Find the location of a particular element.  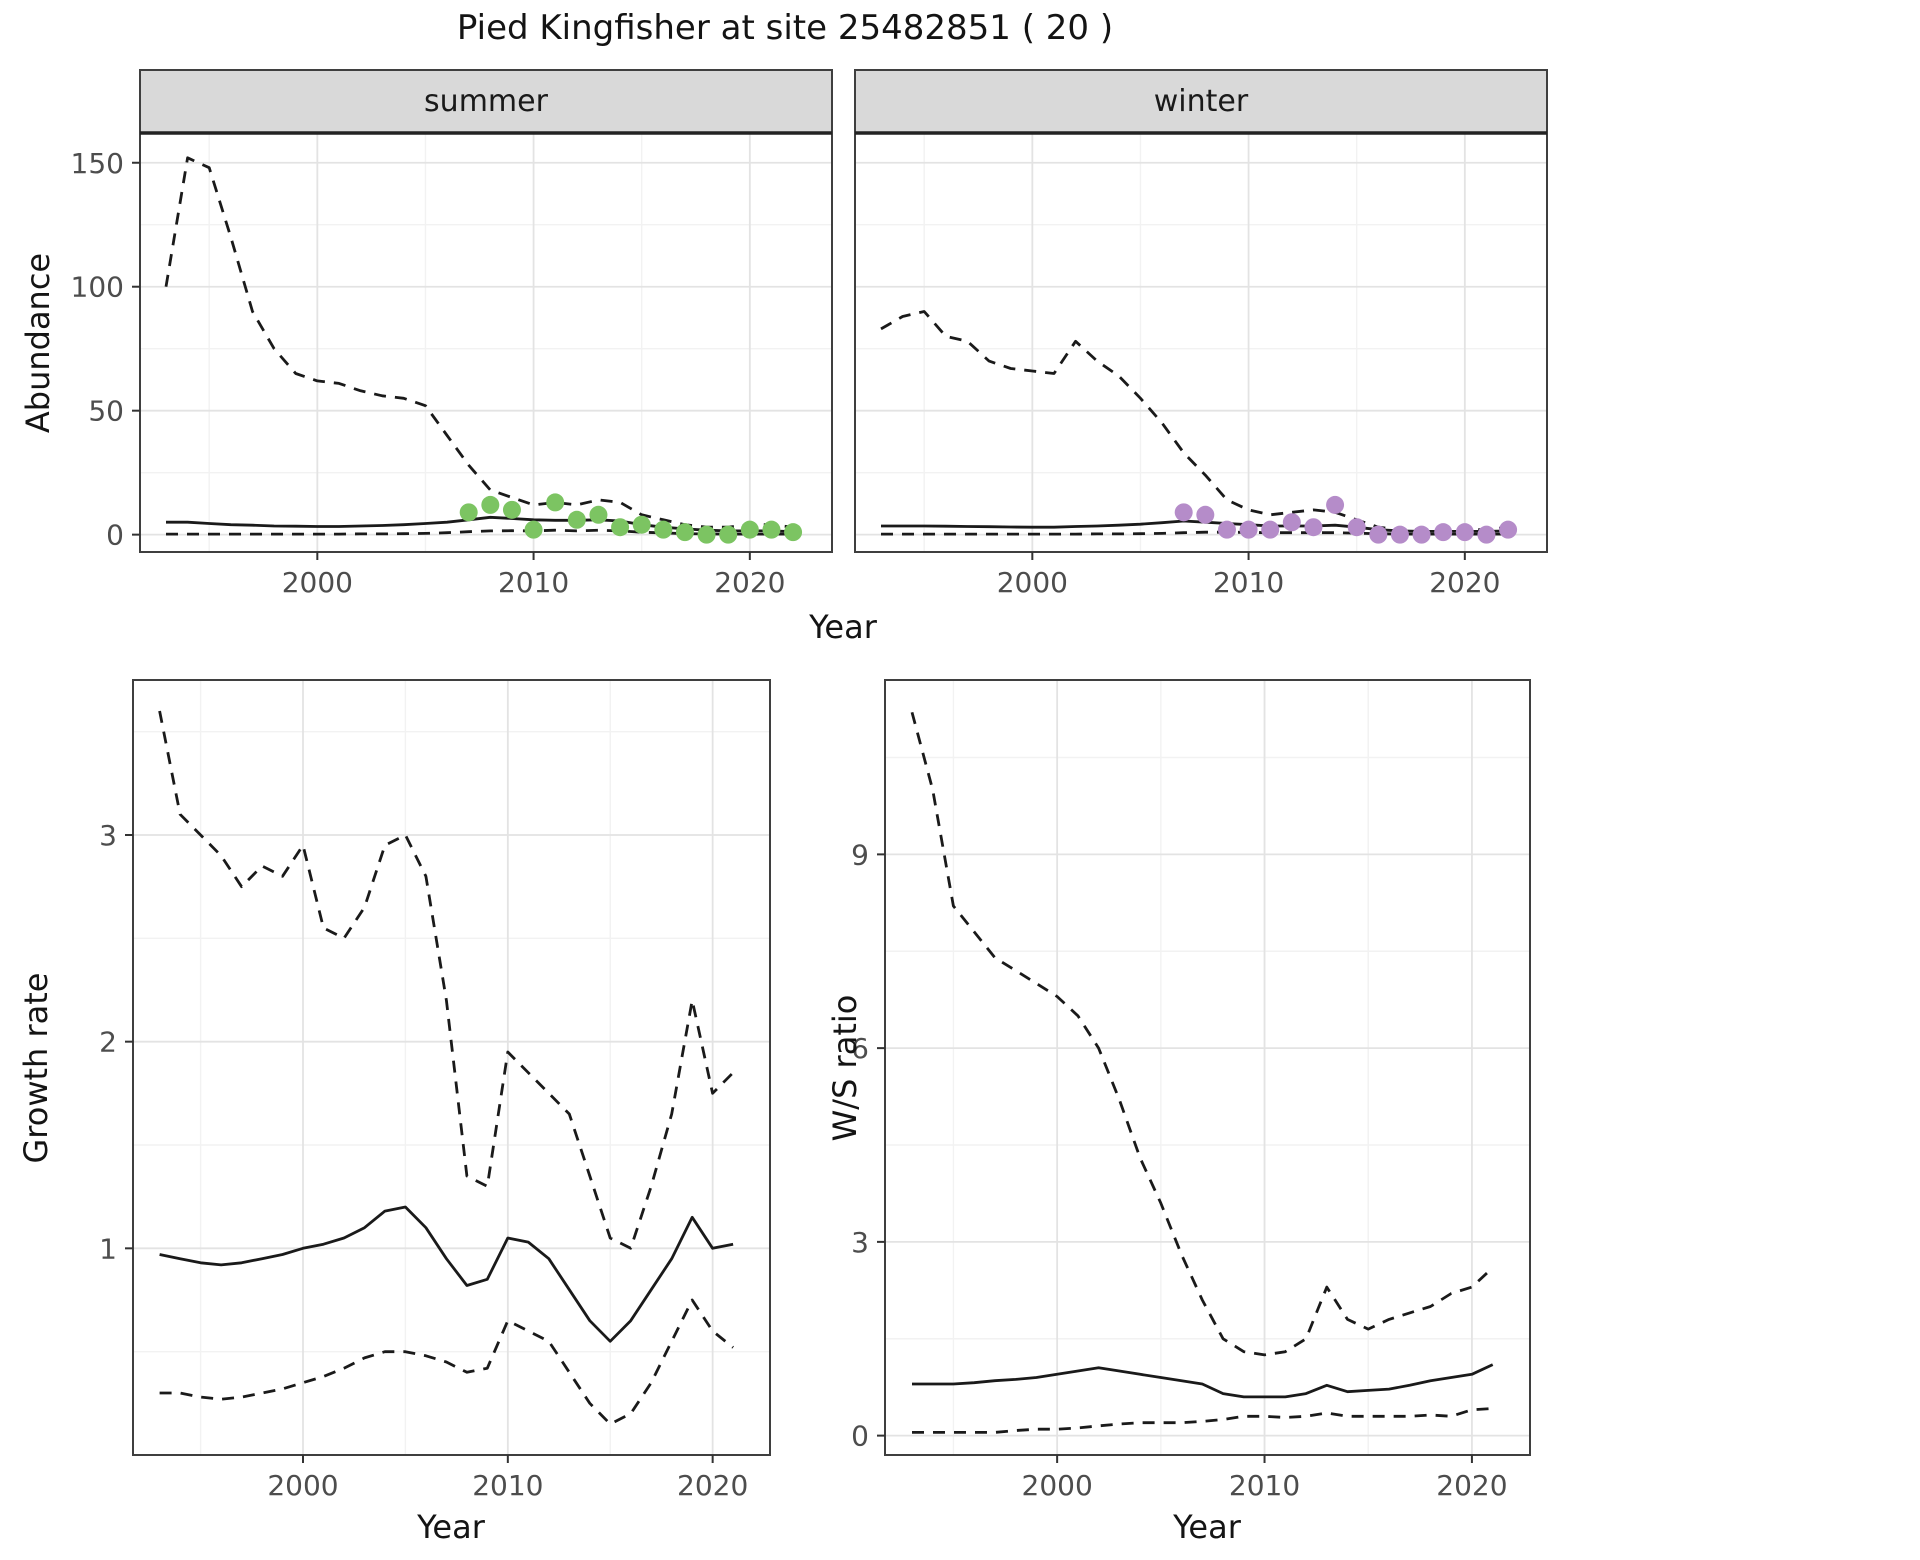

y-tick-label: 1 is located at coordinates (108, 1248).